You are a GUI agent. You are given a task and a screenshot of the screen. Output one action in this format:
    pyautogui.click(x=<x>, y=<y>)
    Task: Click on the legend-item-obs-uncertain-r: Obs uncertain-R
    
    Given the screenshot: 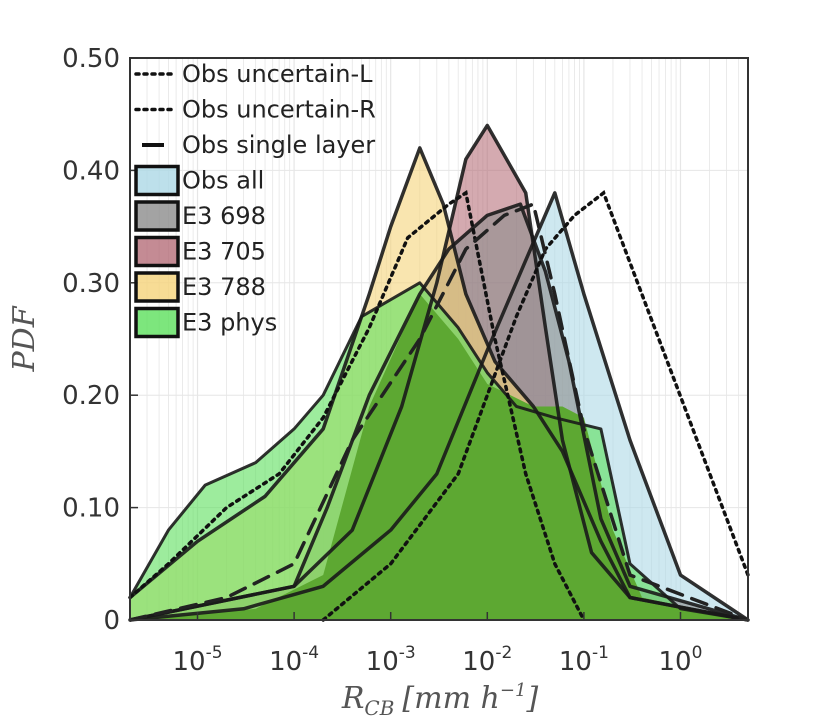 What is the action you would take?
    pyautogui.click(x=255, y=110)
    